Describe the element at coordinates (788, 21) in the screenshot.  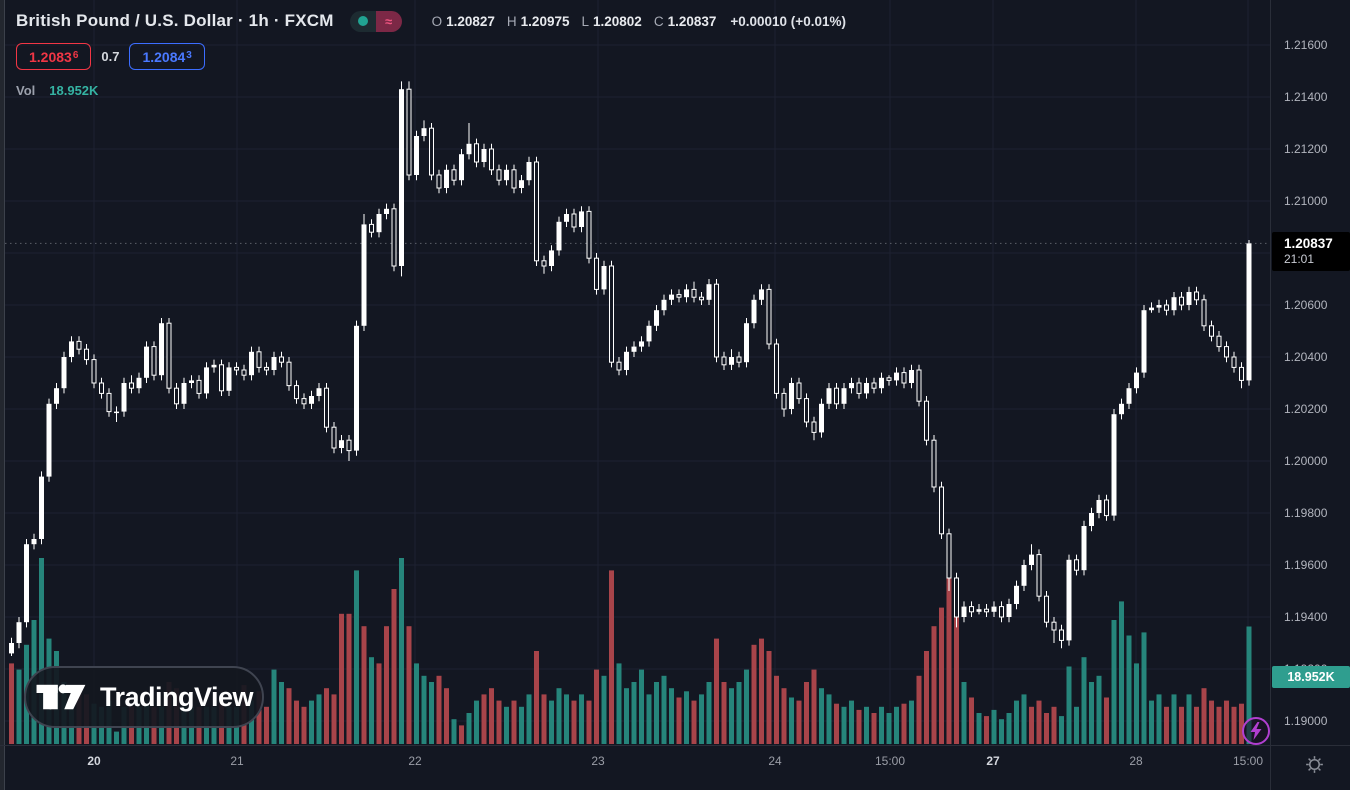
I see `change-value: +0.00010 (+0.01%)` at that location.